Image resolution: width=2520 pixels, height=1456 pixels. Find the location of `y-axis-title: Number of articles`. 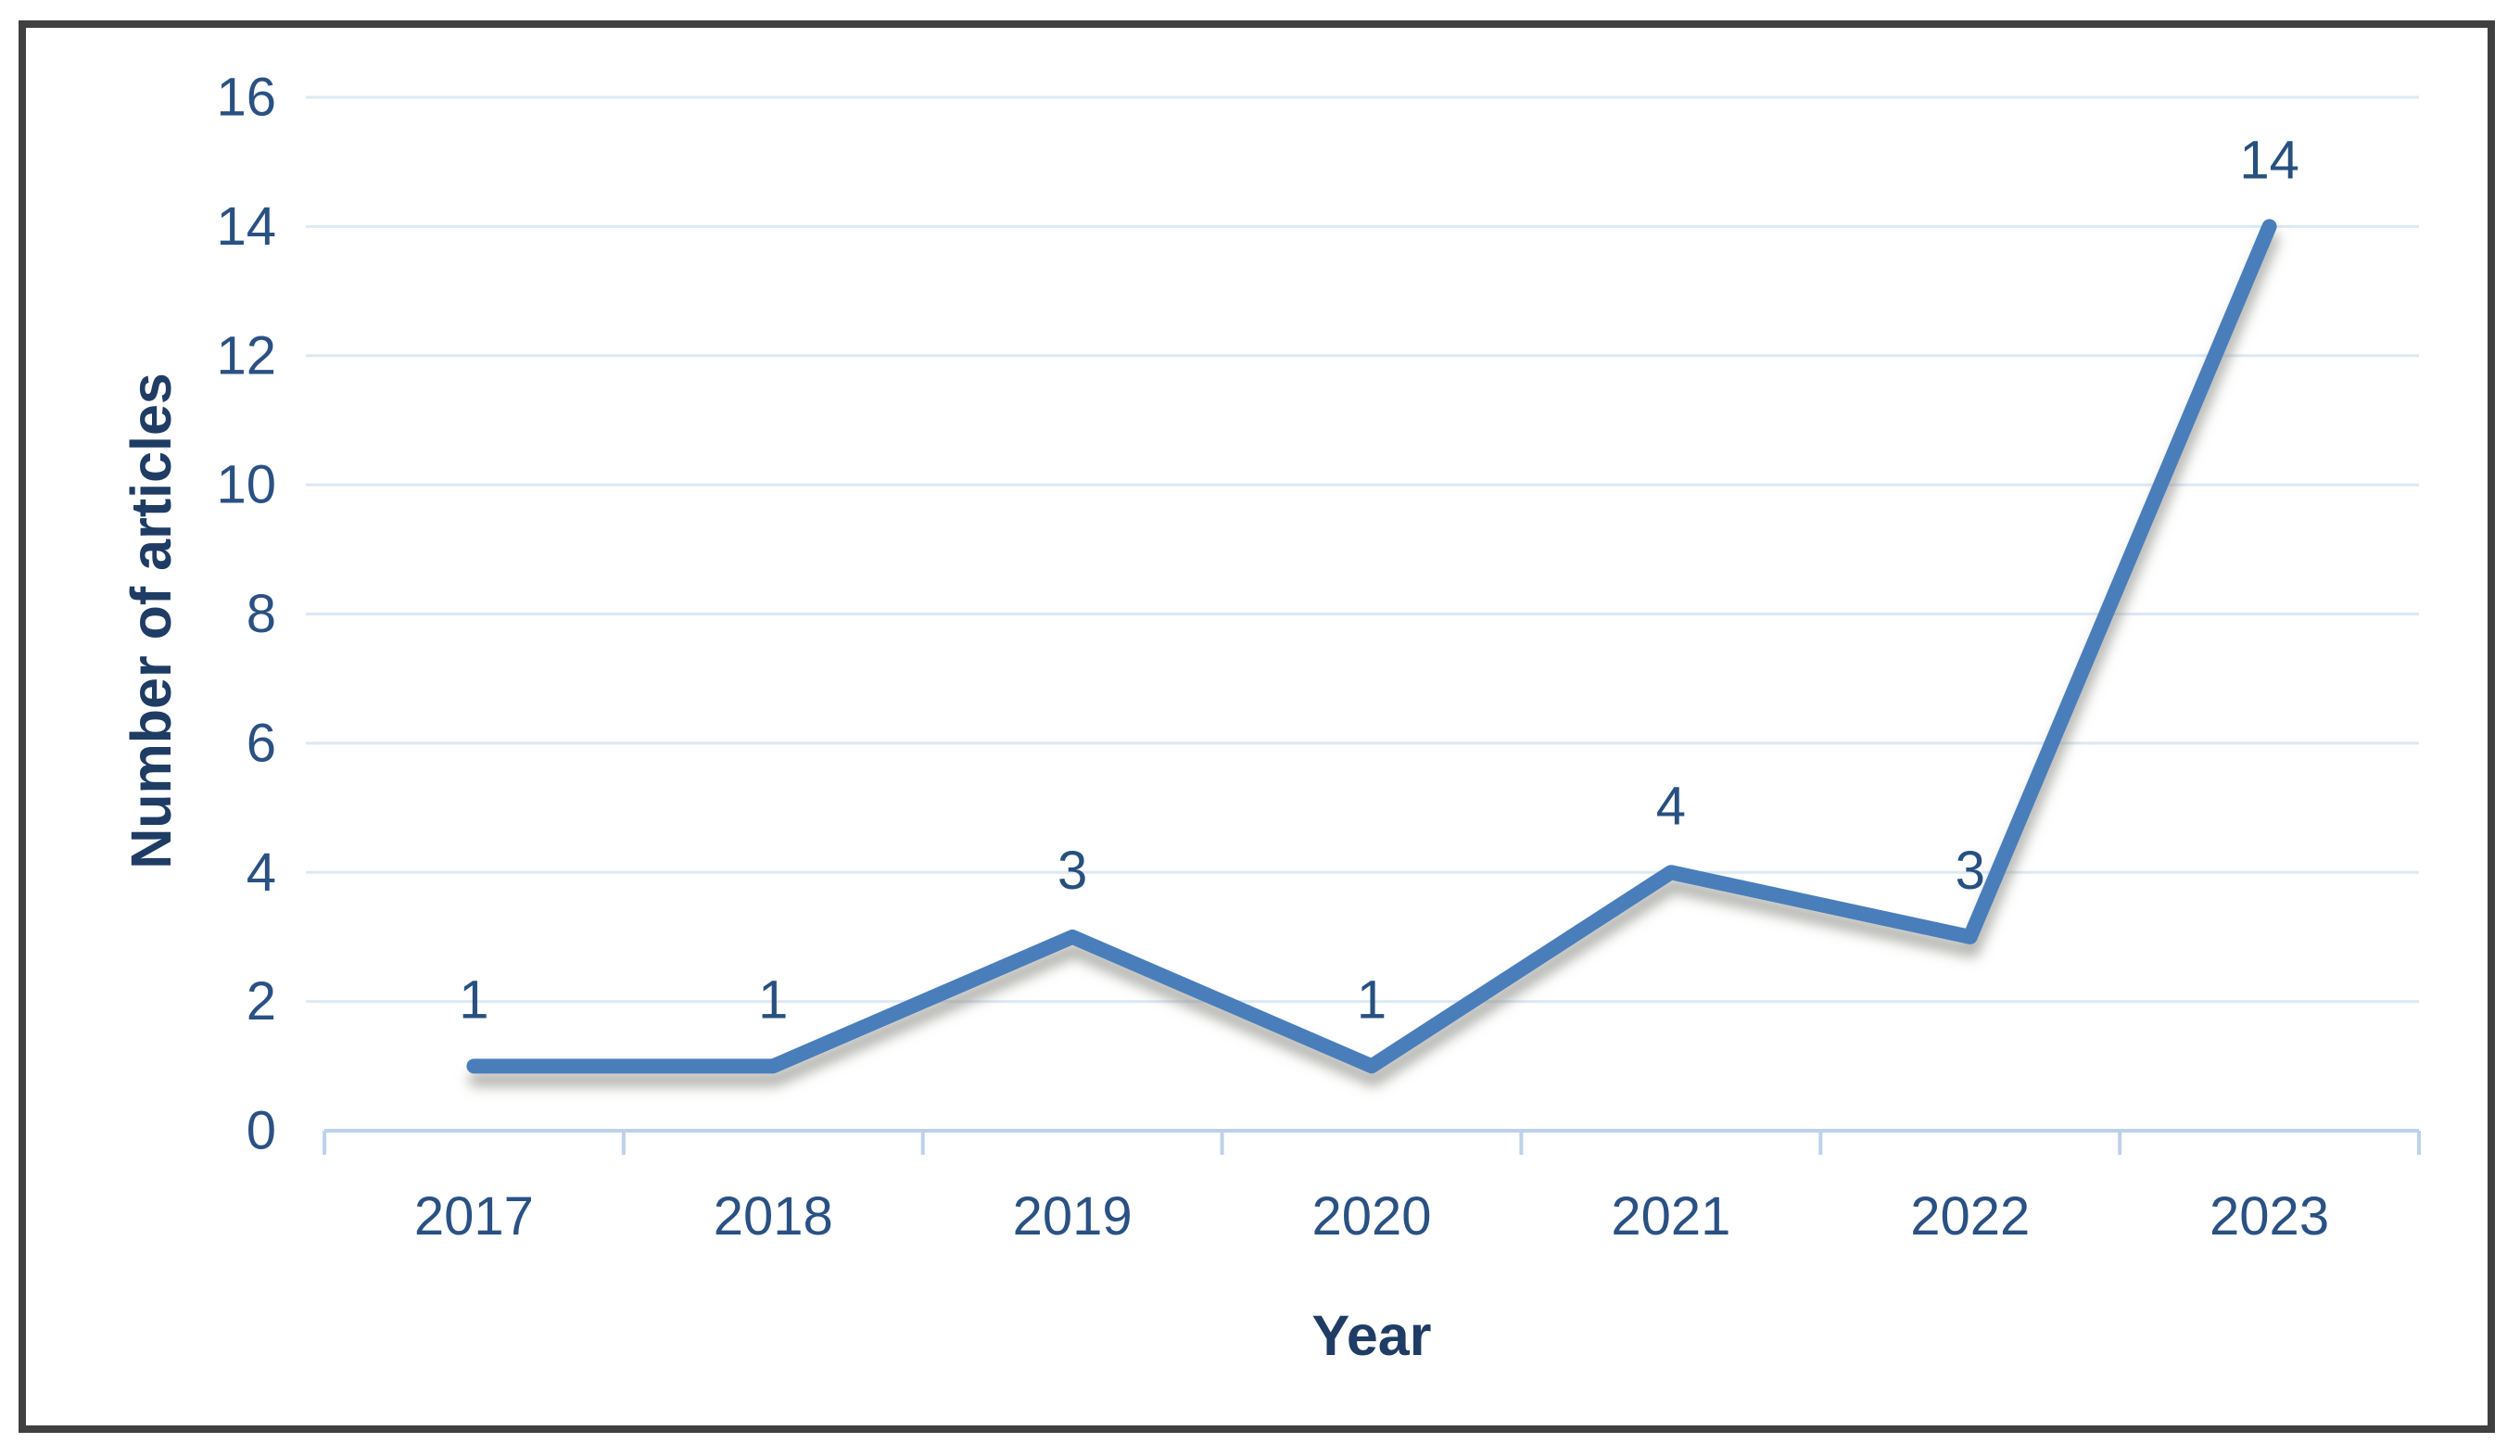

y-axis-title: Number of articles is located at coordinates (151, 621).